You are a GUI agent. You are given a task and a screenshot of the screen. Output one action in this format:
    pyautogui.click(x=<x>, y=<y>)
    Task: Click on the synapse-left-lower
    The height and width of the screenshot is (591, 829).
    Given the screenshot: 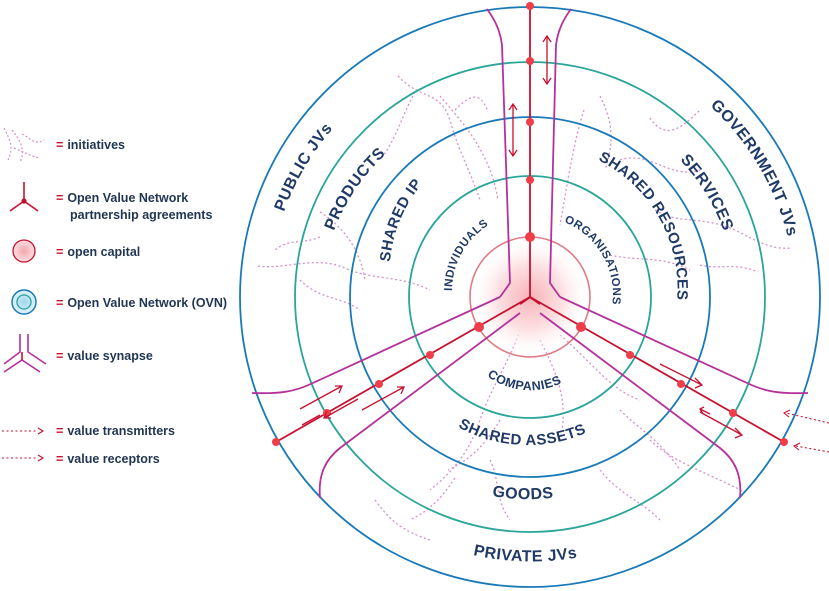 What is the action you would take?
    pyautogui.click(x=419, y=405)
    